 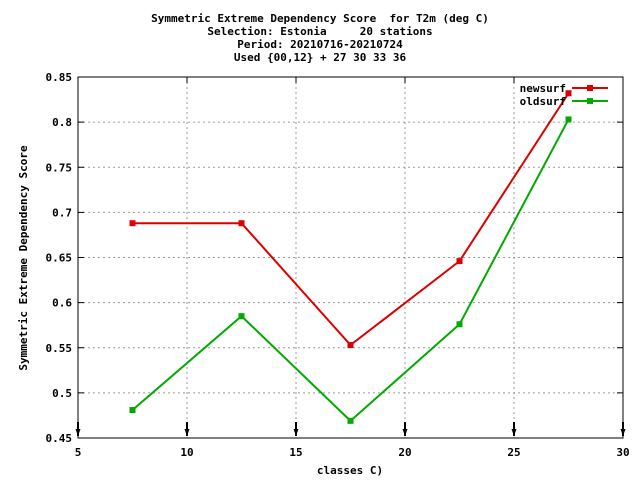 I want to click on y-tick-label: 0.85, so click(x=59, y=77).